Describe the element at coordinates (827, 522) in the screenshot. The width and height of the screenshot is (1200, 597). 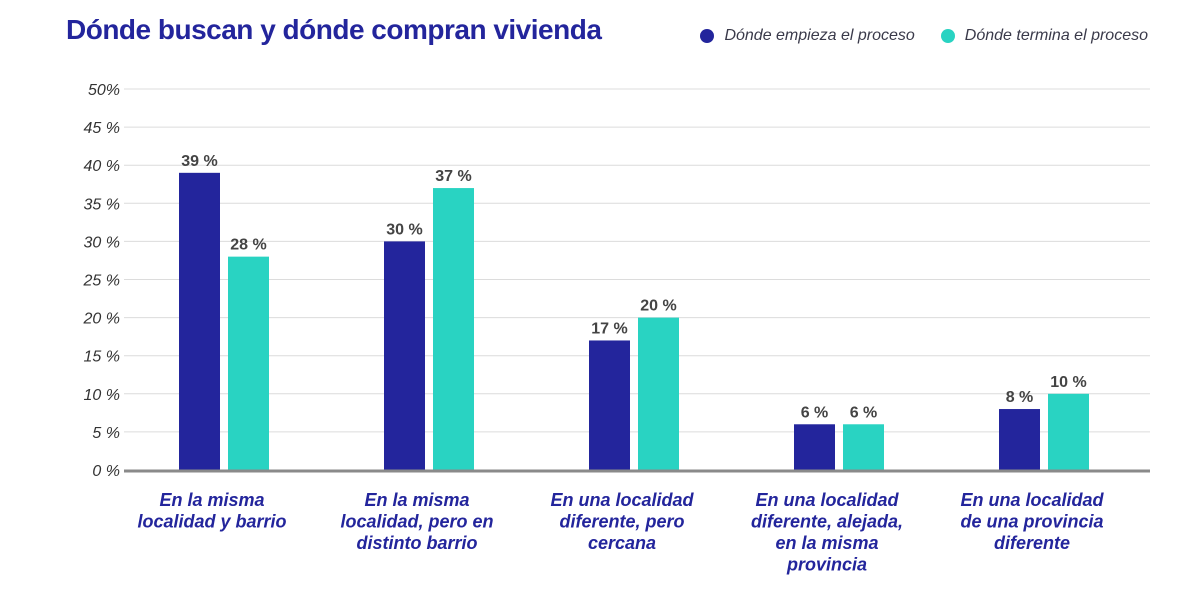
I see `x-category-label-line: diferente, alejada,` at that location.